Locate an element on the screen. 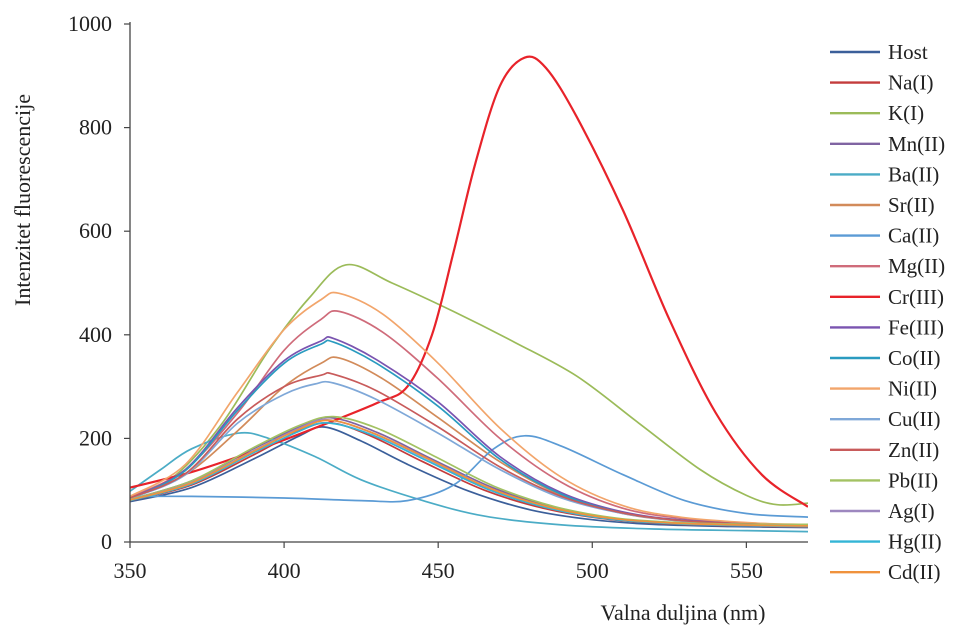 This screenshot has width=974, height=636. legend-label: K(I) is located at coordinates (906, 113).